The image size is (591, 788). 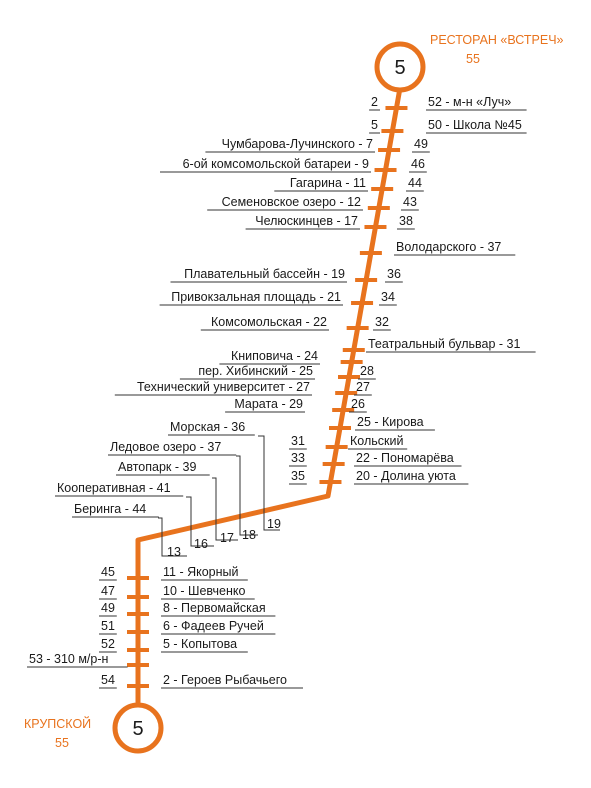 I want to click on stop-label-outbound: 49, so click(x=108, y=608).